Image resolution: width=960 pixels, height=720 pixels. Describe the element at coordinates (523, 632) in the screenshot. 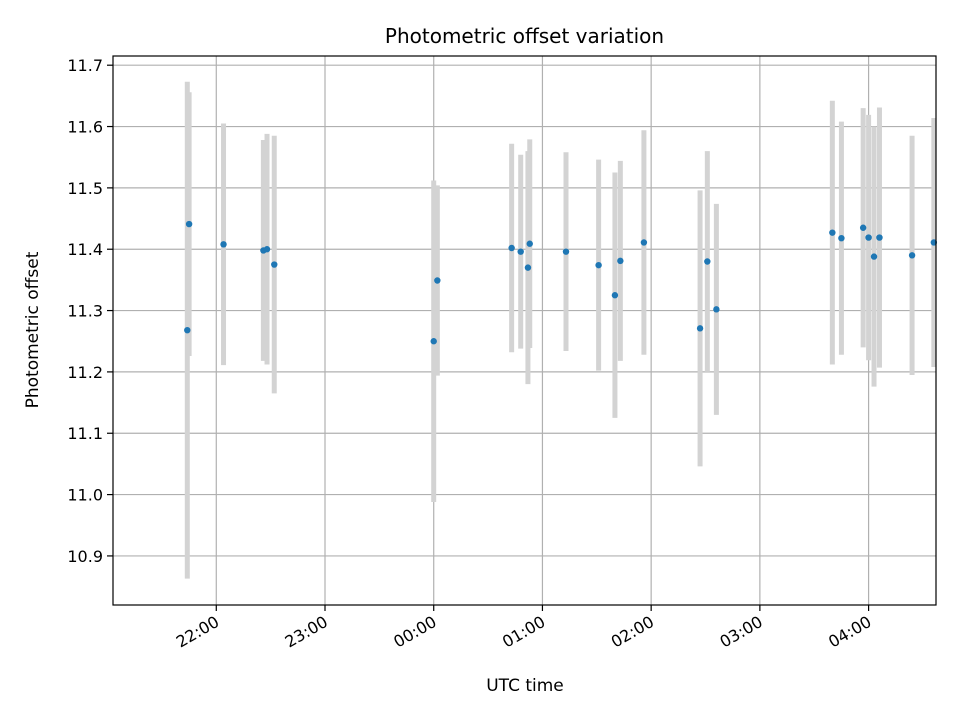

I see `x-tick-label: 01:00` at that location.